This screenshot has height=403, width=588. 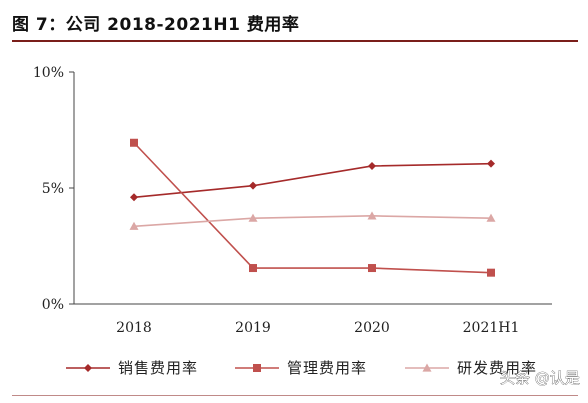 I want to click on title-divider, so click(x=295, y=41).